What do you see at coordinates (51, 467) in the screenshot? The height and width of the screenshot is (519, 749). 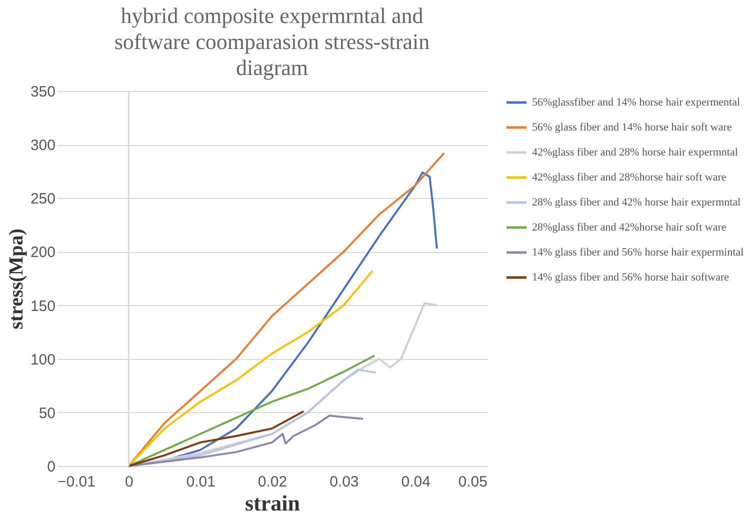 I see `y-tick-label: 0` at bounding box center [51, 467].